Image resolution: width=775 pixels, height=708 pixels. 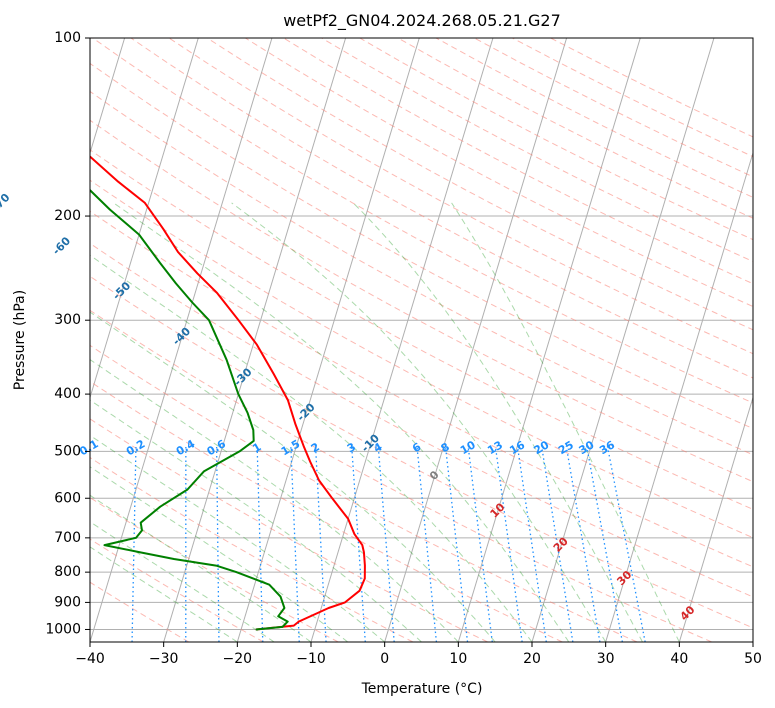 I want to click on y-axis-label: Pressure (hPa), so click(x=20, y=340).